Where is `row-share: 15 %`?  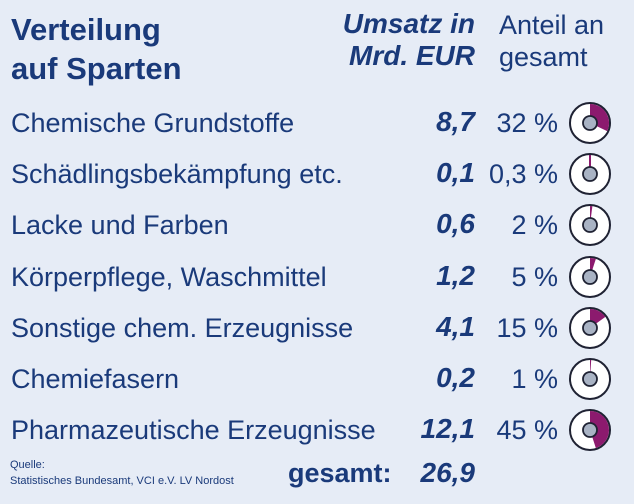 row-share: 15 % is located at coordinates (527, 327).